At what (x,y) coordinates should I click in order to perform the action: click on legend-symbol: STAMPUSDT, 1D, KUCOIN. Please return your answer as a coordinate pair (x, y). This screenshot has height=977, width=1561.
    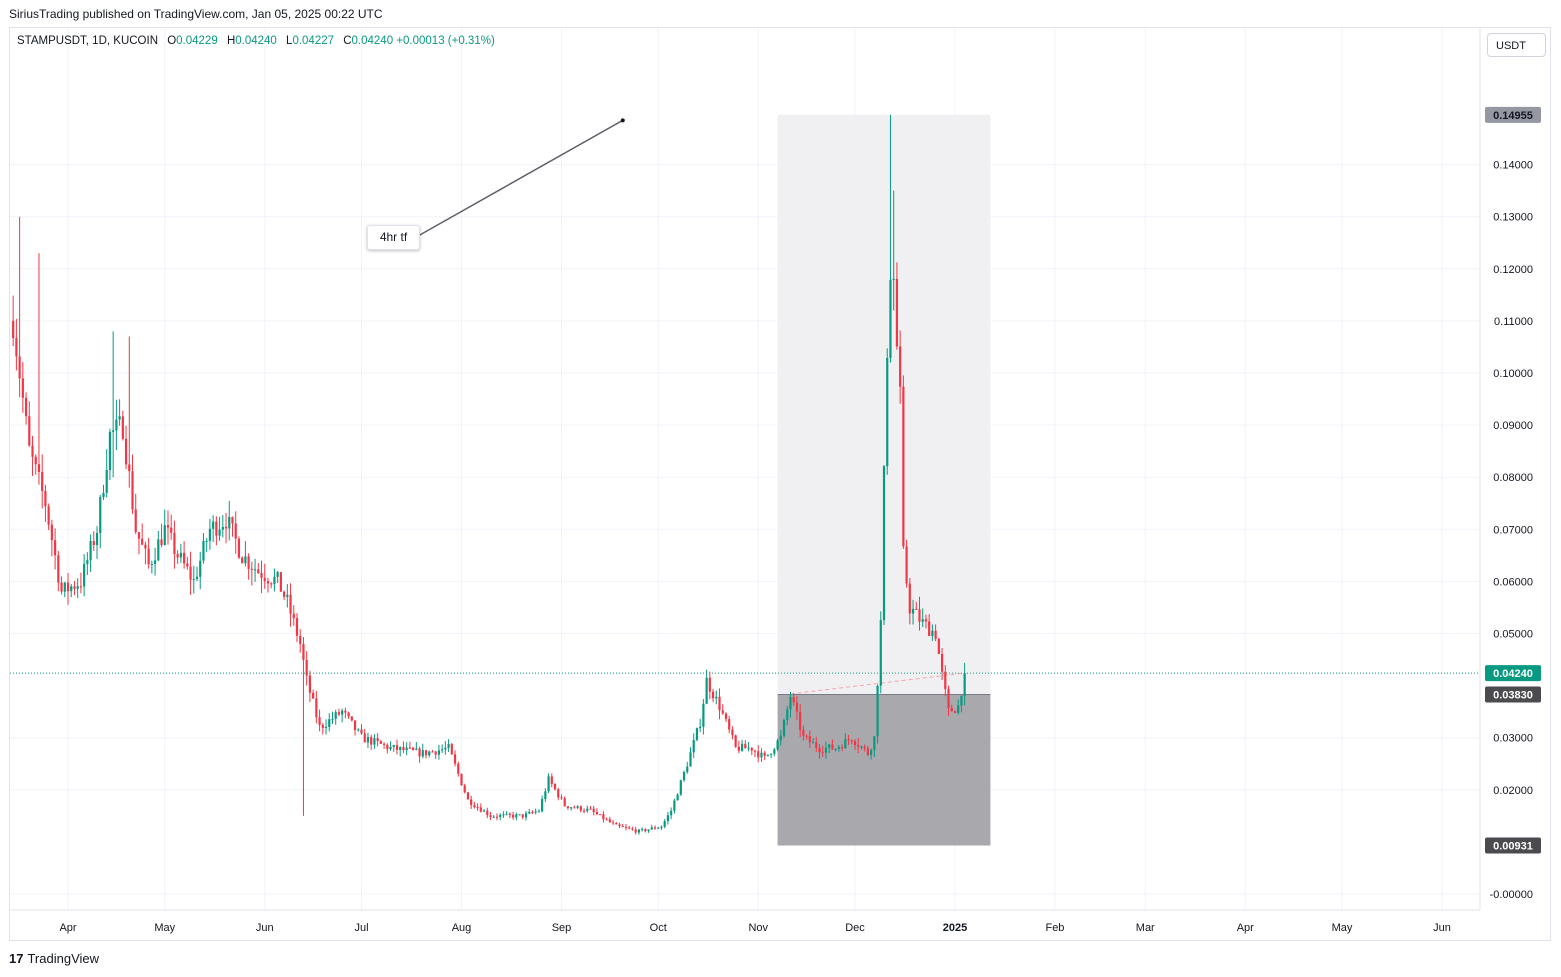
    Looking at the image, I should click on (87, 41).